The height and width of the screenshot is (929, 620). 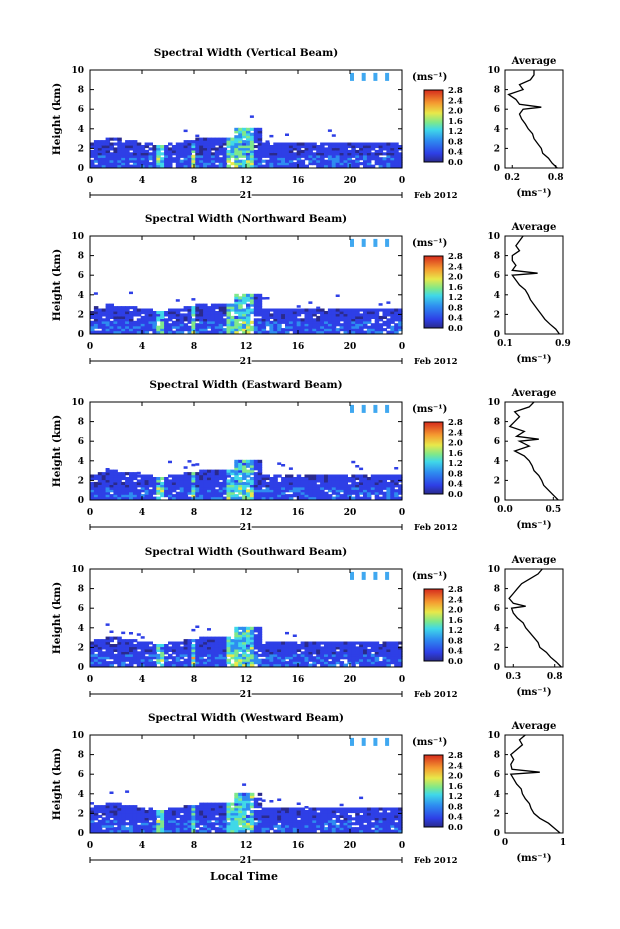 I want to click on x-tick-label: 4, so click(x=142, y=846).